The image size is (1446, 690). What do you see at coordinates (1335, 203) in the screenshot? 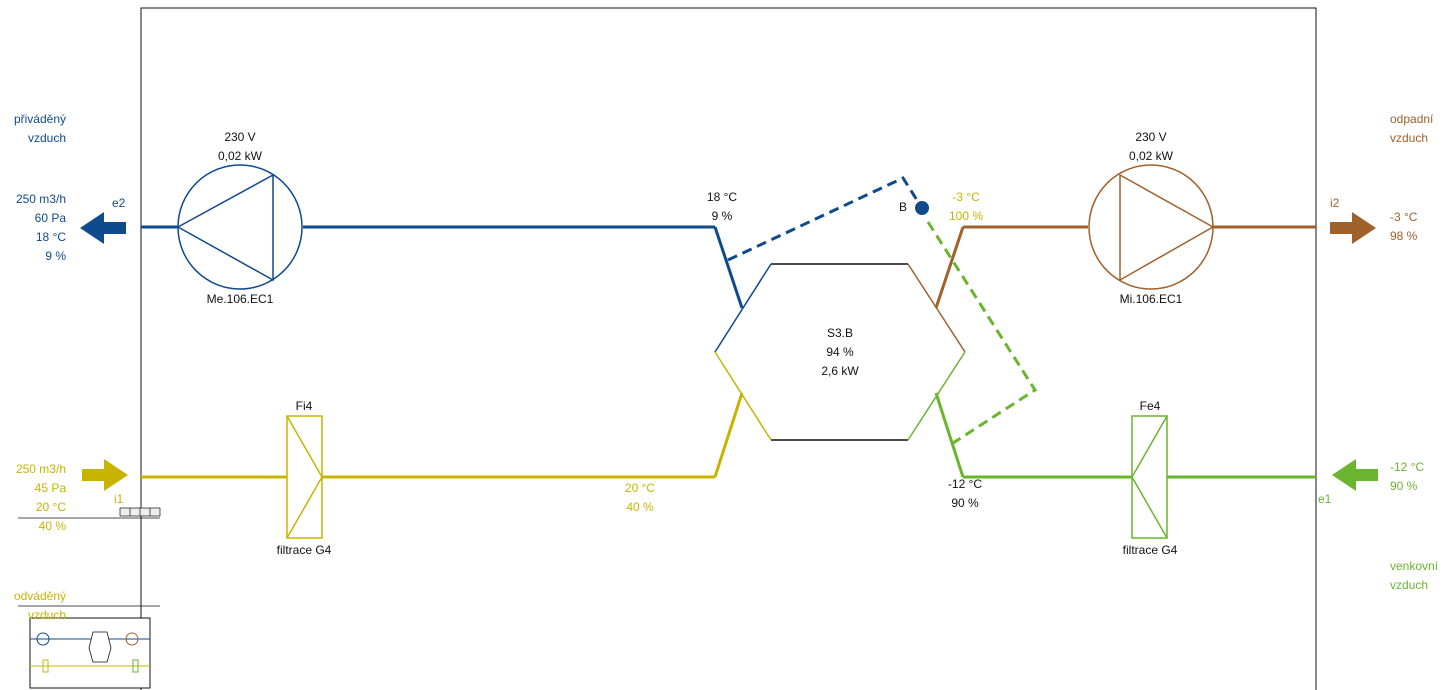
I see `port-i2: i2` at bounding box center [1335, 203].